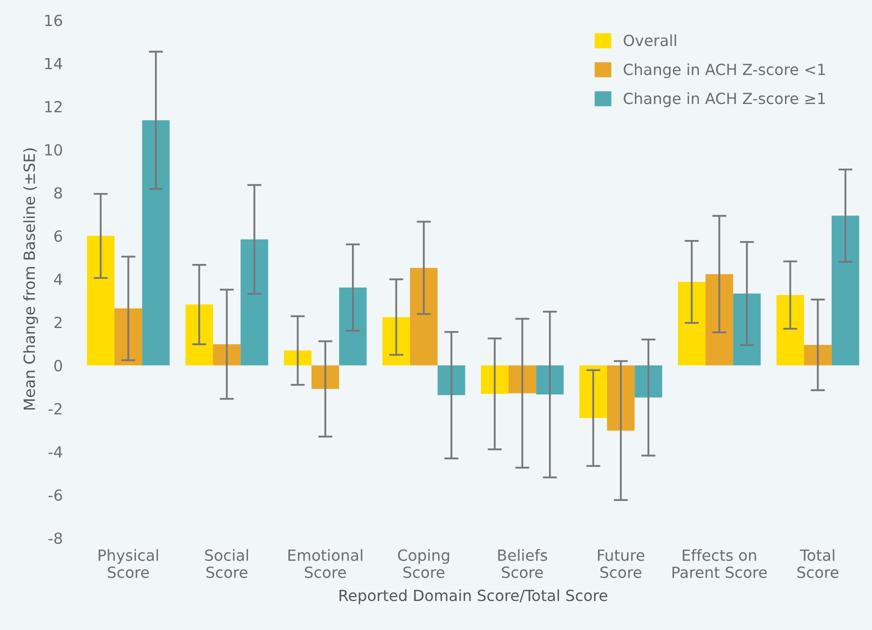 The width and height of the screenshot is (872, 630). What do you see at coordinates (58, 279) in the screenshot?
I see `y-tick-label: 4` at bounding box center [58, 279].